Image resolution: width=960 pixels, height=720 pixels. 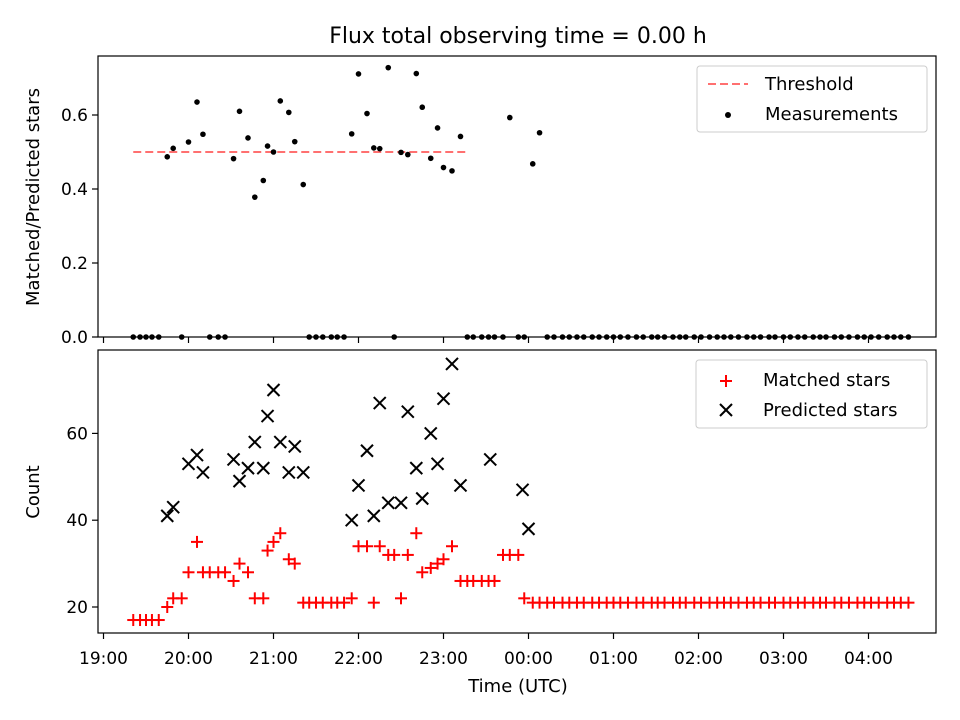 I want to click on bottom-xtick-label: 21:00, so click(x=273, y=659).